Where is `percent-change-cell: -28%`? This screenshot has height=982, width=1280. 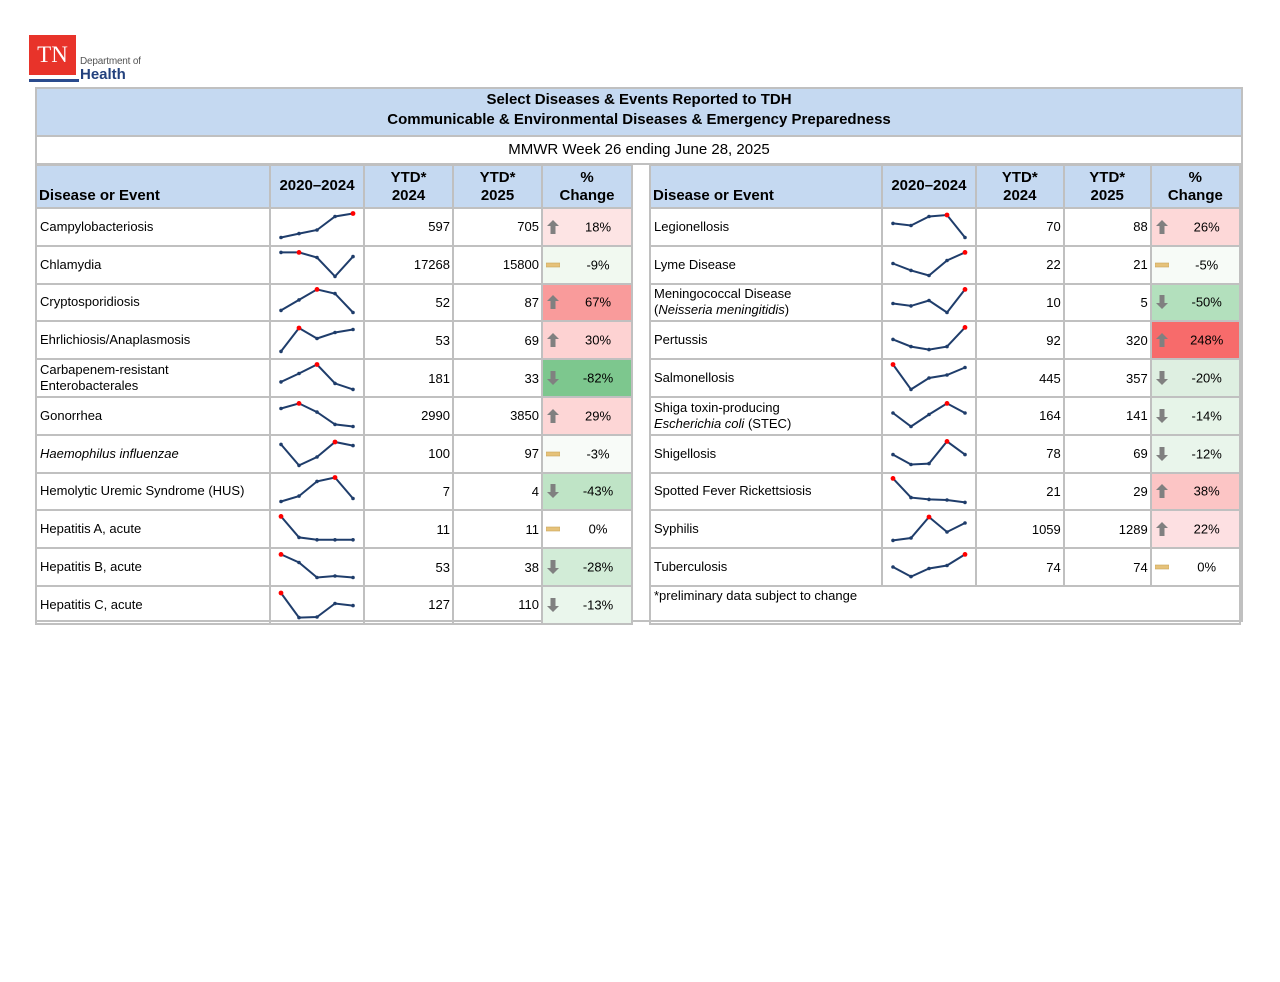 percent-change-cell: -28% is located at coordinates (587, 567).